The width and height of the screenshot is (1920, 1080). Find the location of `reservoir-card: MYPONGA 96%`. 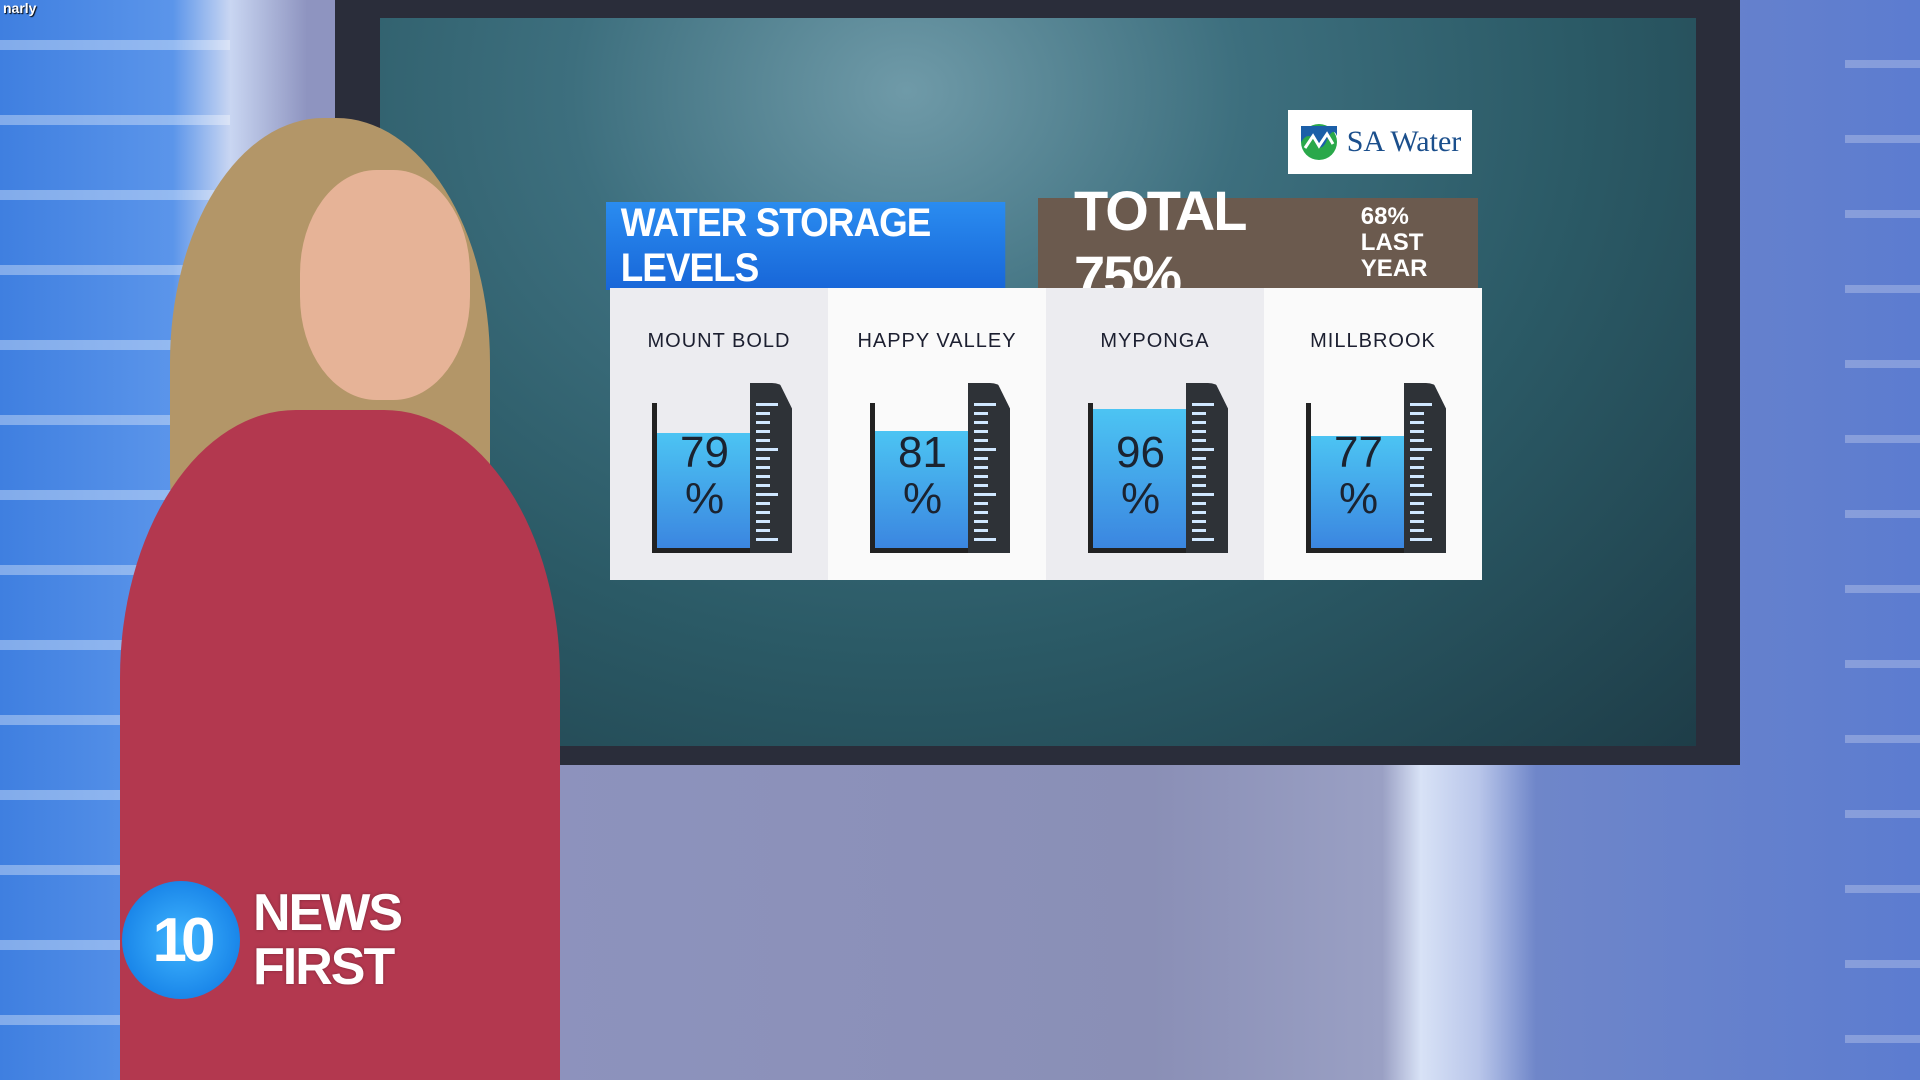

reservoir-card: MYPONGA 96% is located at coordinates (1155, 434).